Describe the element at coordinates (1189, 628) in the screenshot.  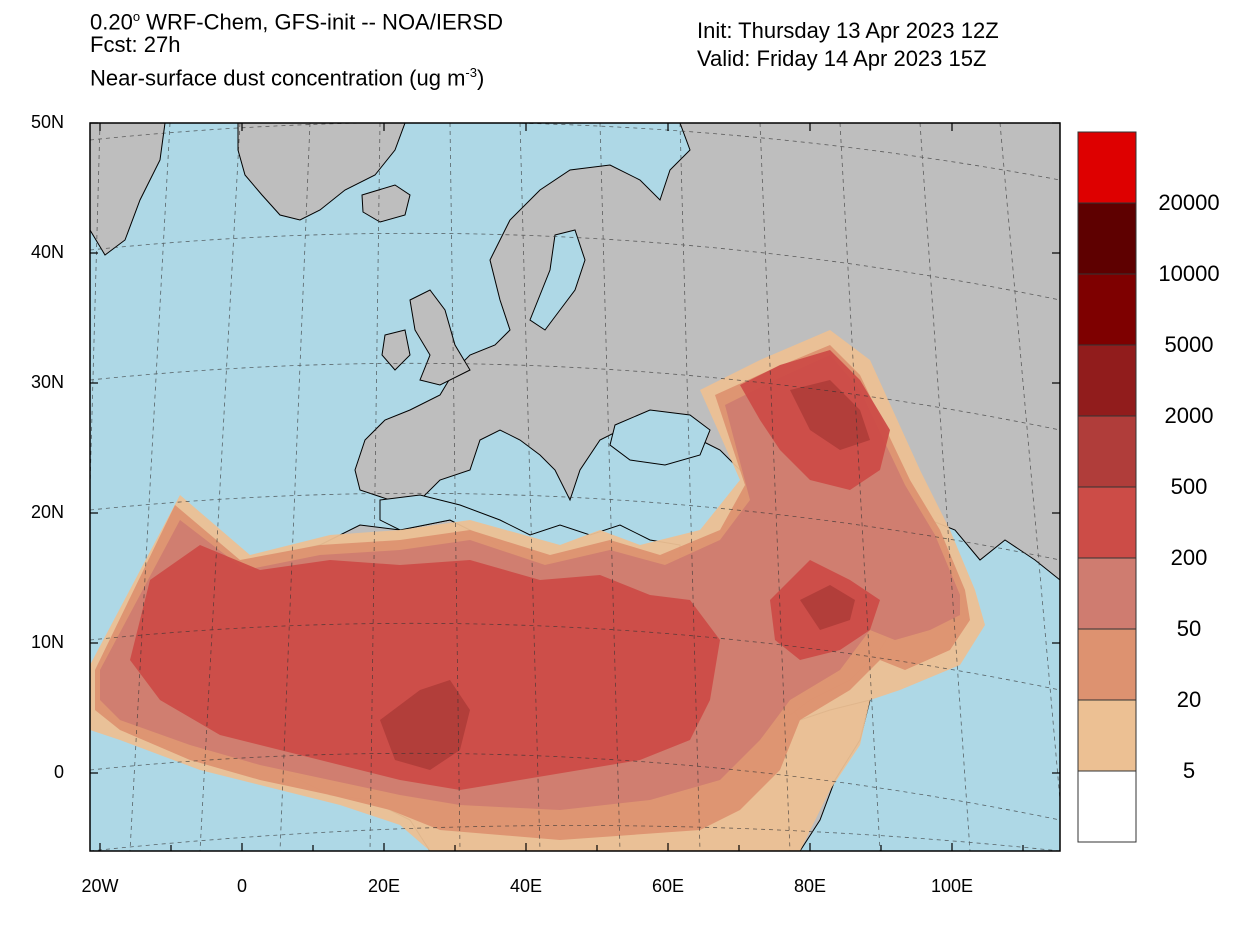
I see `colorbar-label: 50` at that location.